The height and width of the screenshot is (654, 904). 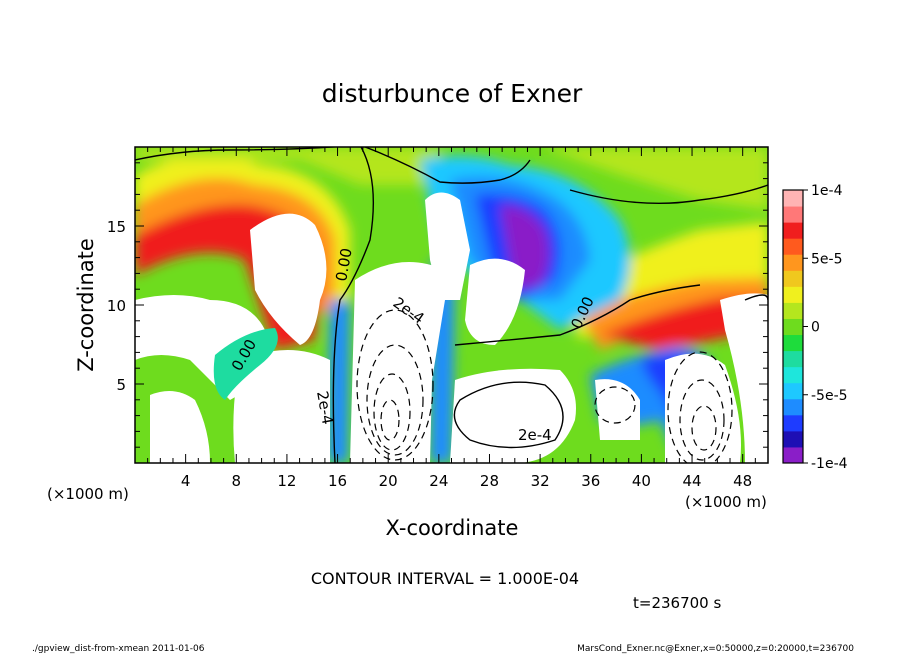 I want to click on chart-title: disturbunce of Exner, so click(x=452, y=93).